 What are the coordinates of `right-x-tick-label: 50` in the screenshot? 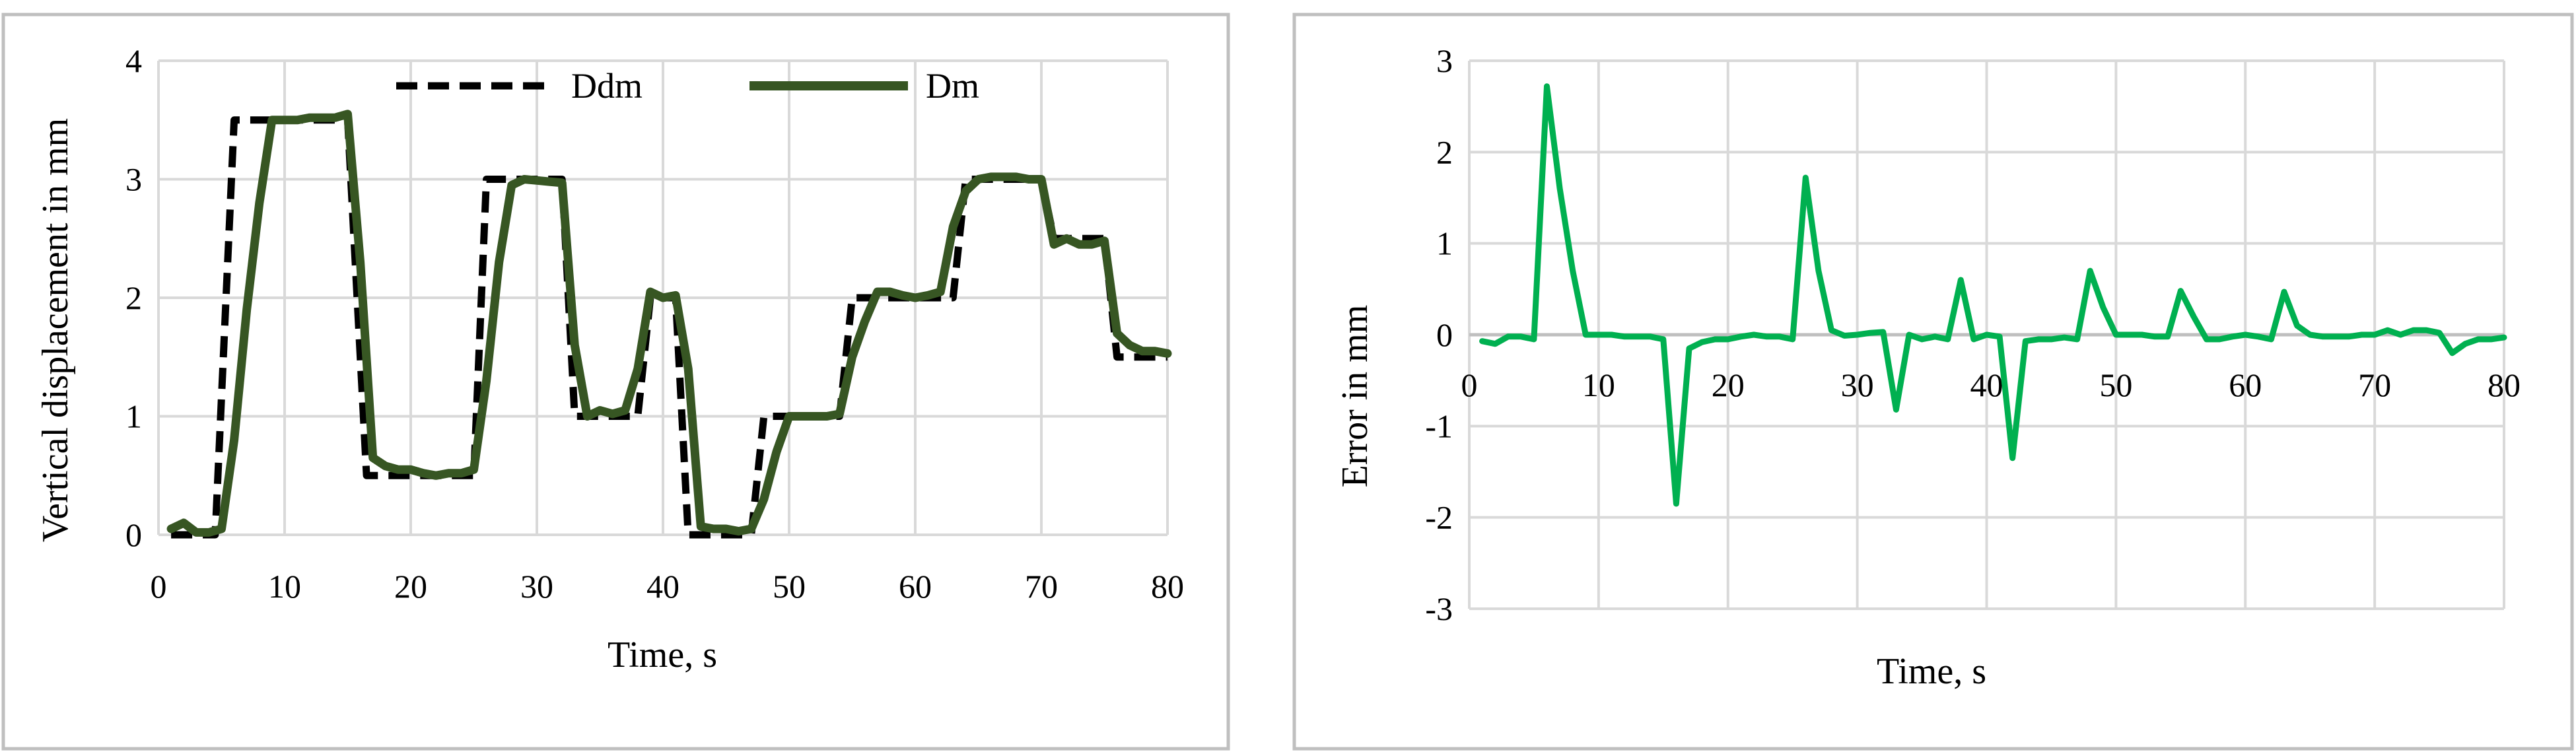 It's located at (2115, 384).